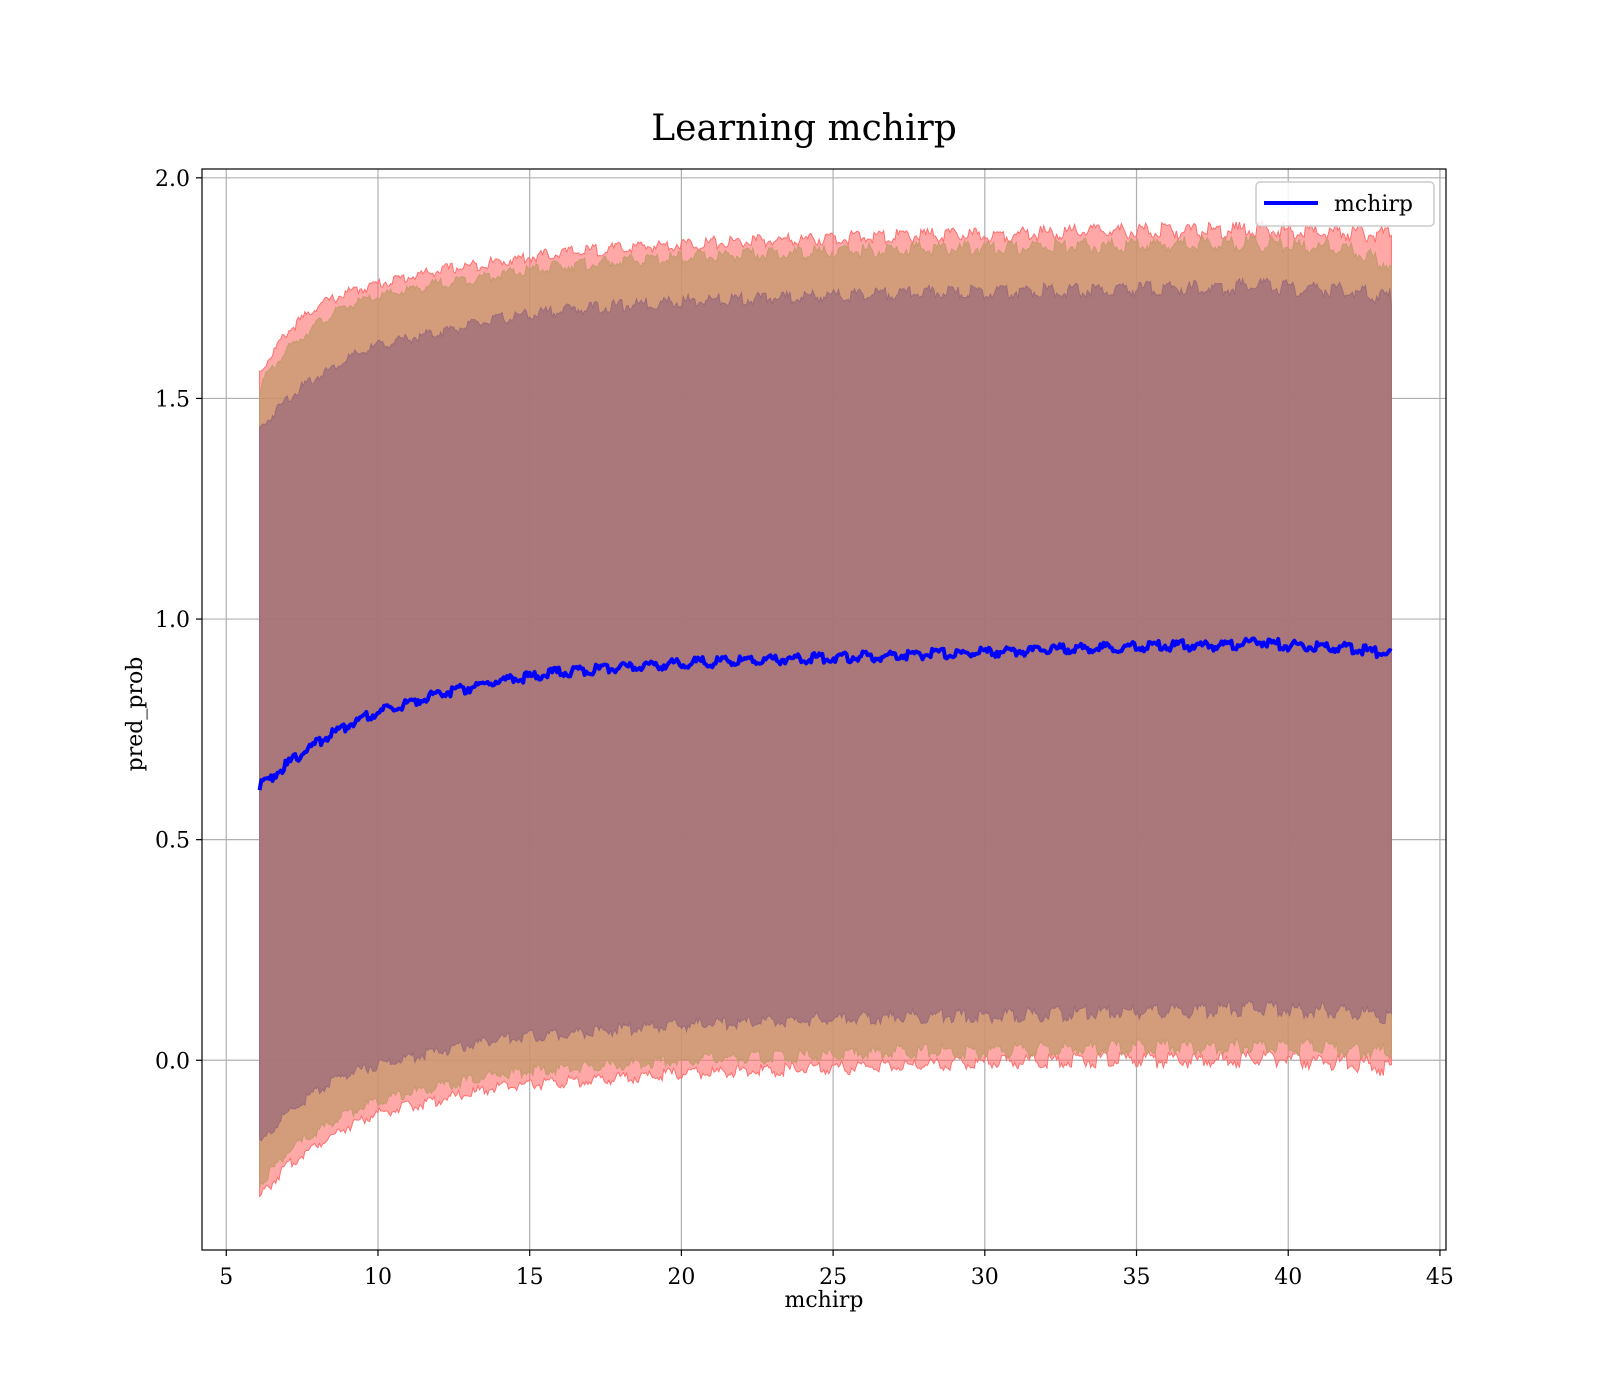  I want to click on x-tick-label: 20, so click(681, 1277).